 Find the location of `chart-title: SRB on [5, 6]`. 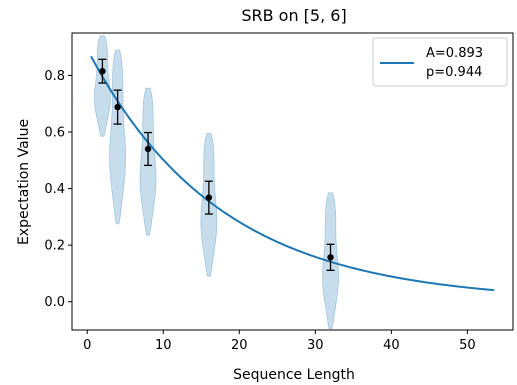

chart-title: SRB on [5, 6] is located at coordinates (293, 15).